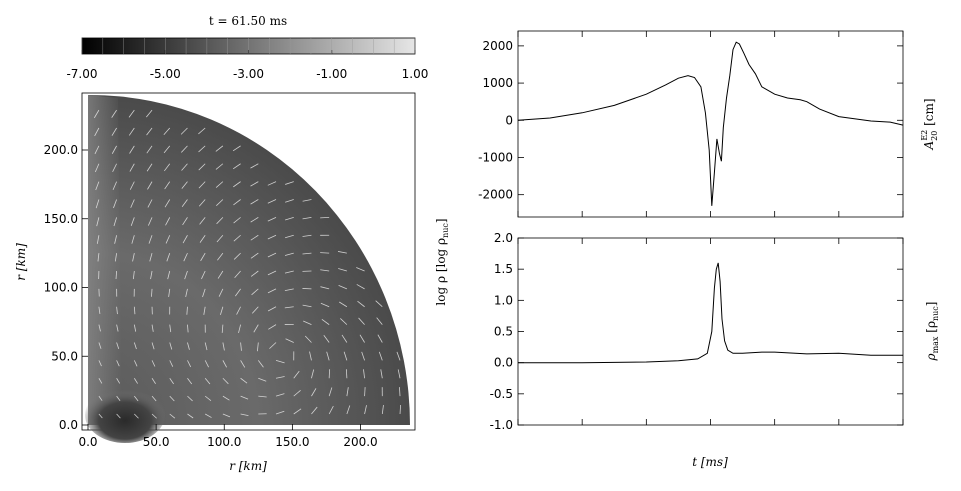  What do you see at coordinates (61, 150) in the screenshot?
I see `heatmap-ytick-label: 200.0` at bounding box center [61, 150].